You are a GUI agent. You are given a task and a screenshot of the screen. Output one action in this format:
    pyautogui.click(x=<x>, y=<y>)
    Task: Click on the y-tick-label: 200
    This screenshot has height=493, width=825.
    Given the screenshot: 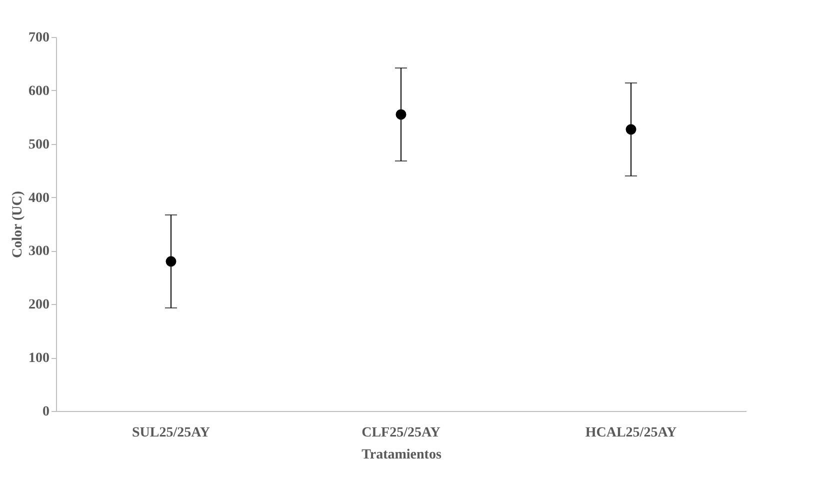 What is the action you would take?
    pyautogui.click(x=39, y=305)
    